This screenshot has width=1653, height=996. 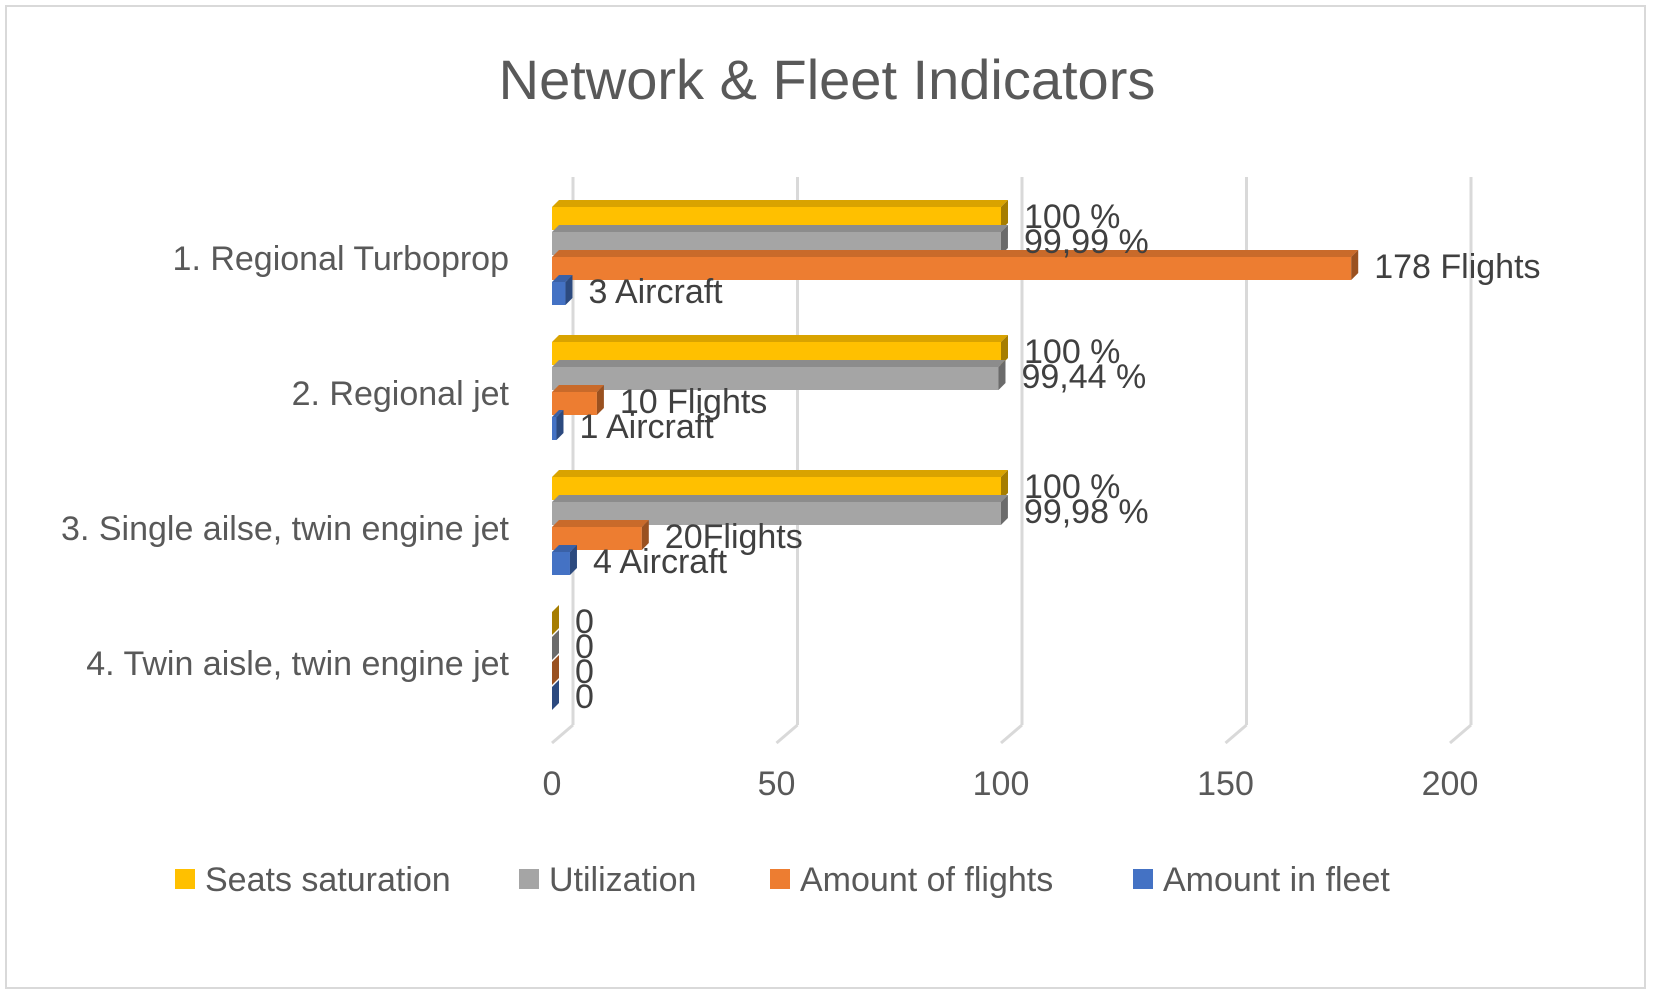 I want to click on legend-label: Seats saturation, so click(x=328, y=880).